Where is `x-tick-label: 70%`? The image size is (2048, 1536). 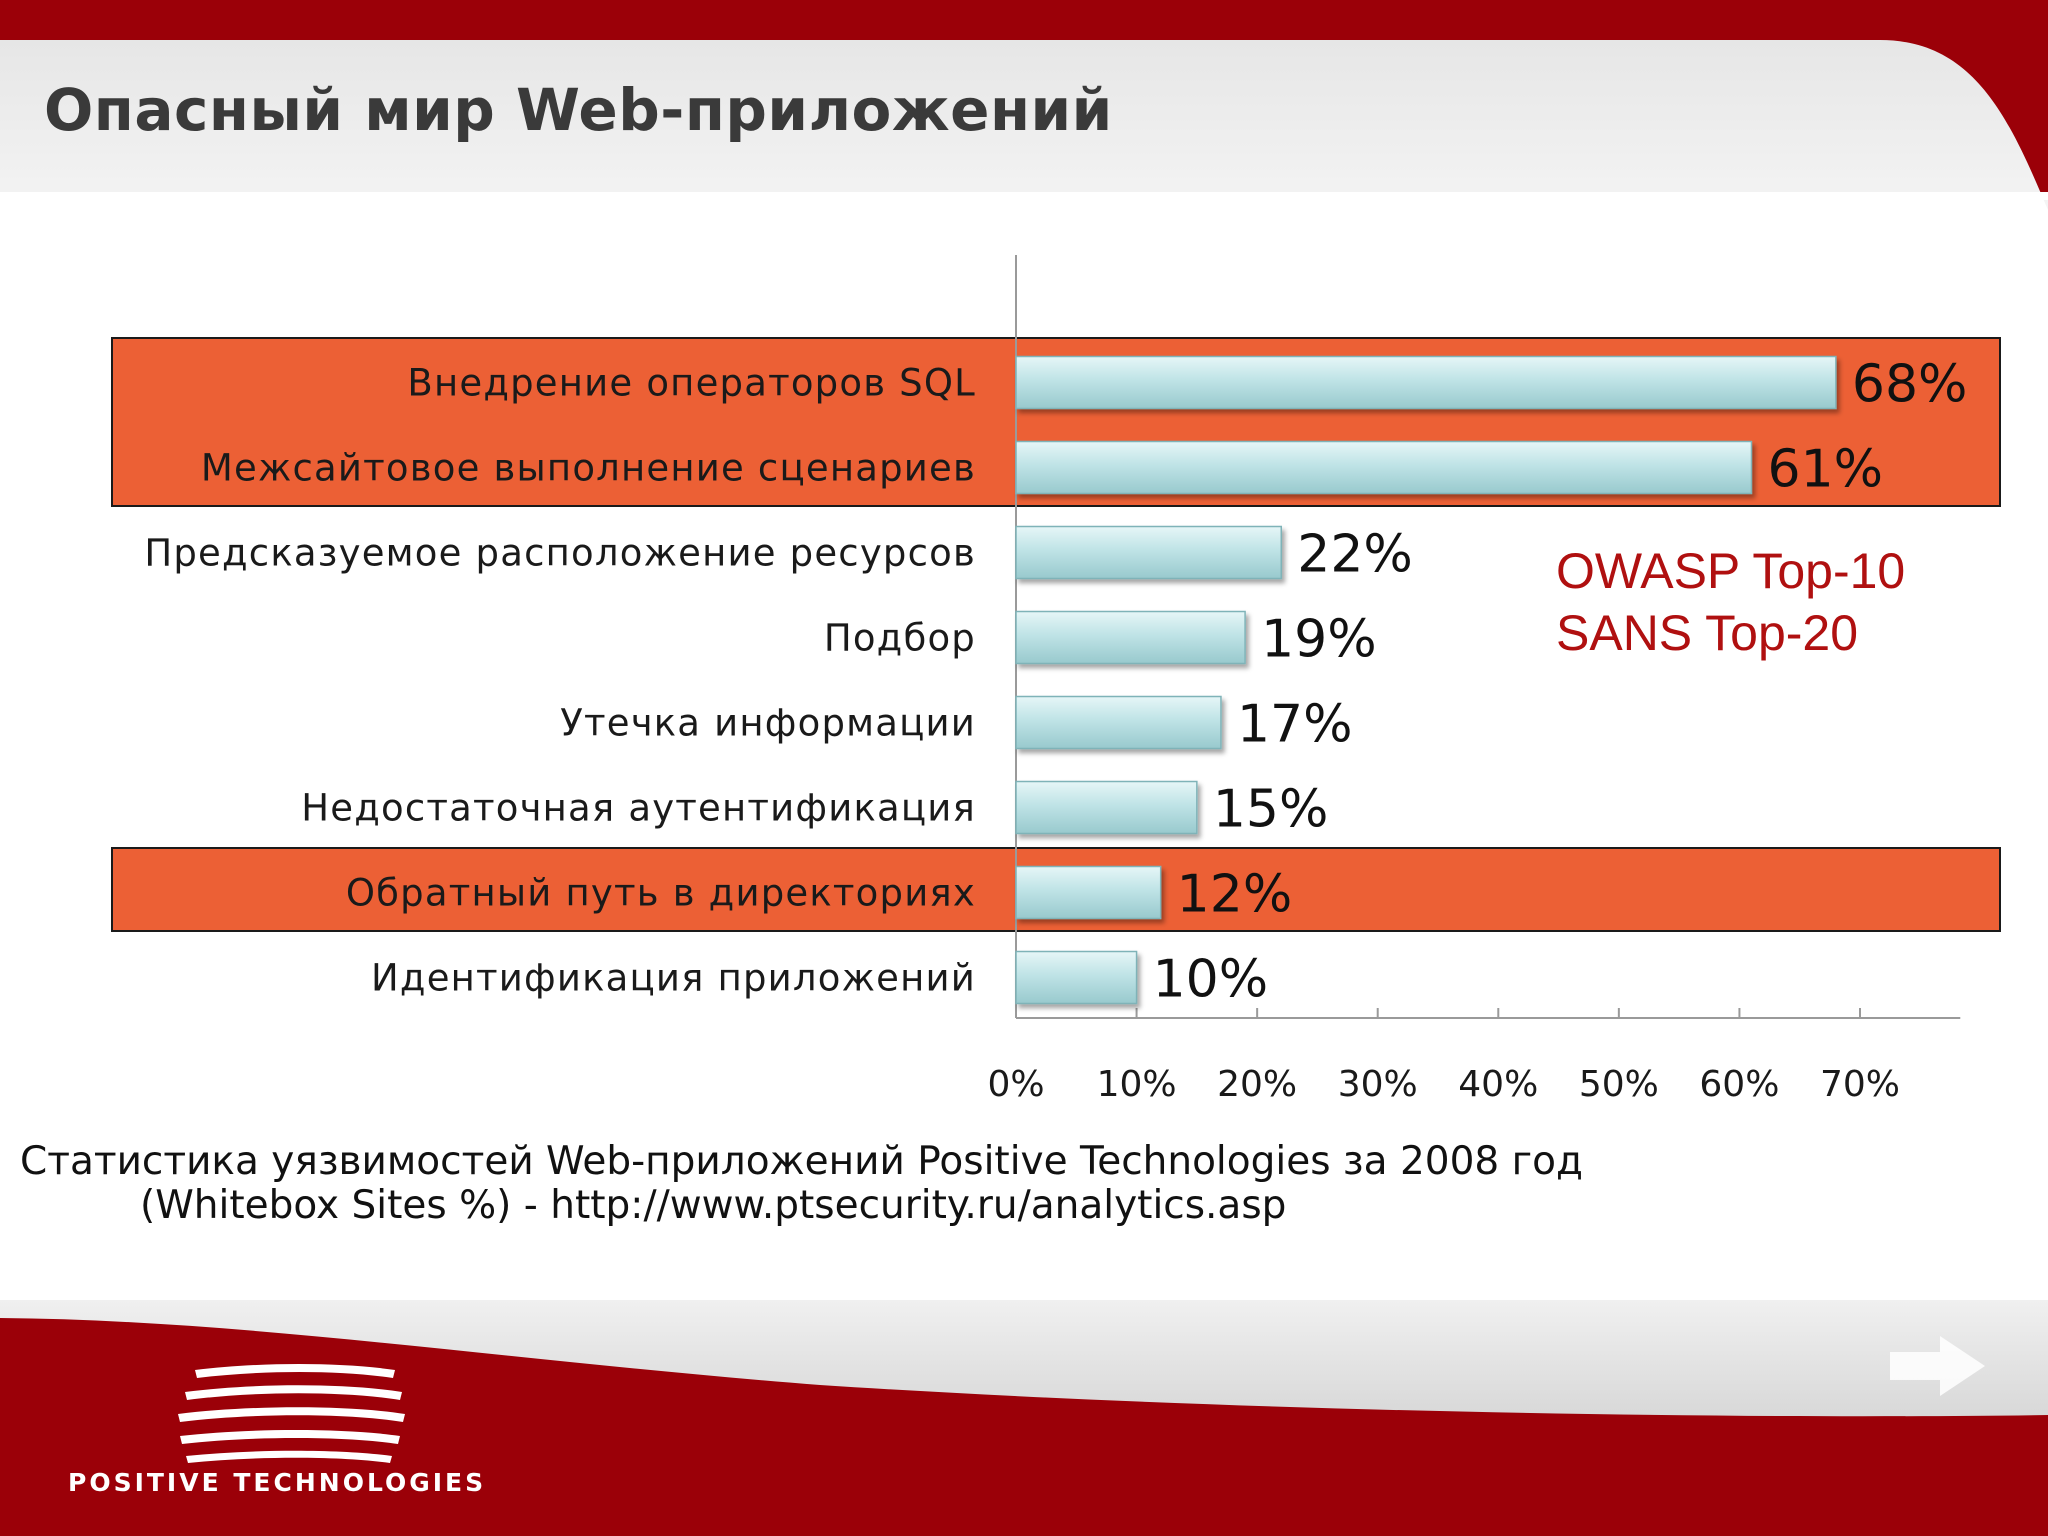
x-tick-label: 70% is located at coordinates (1860, 1084).